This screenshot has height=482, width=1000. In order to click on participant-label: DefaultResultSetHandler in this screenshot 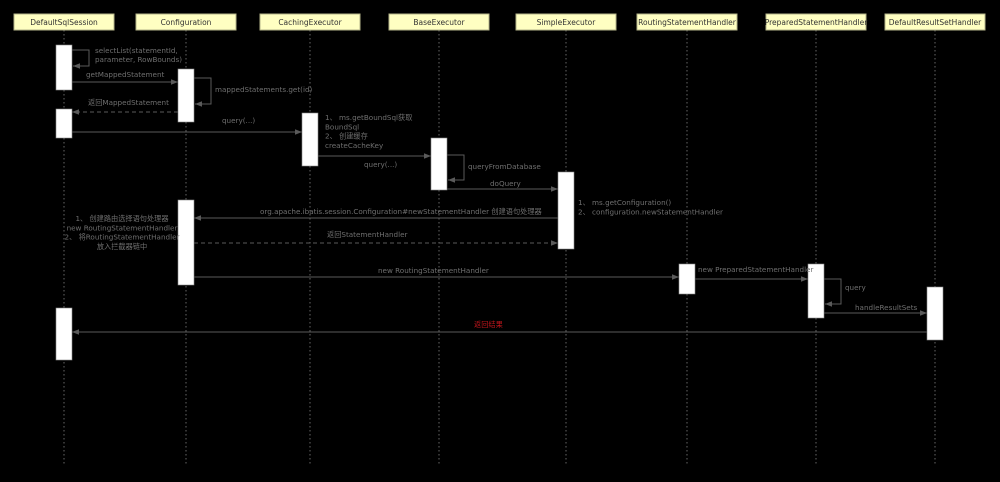, I will do `click(935, 22)`.